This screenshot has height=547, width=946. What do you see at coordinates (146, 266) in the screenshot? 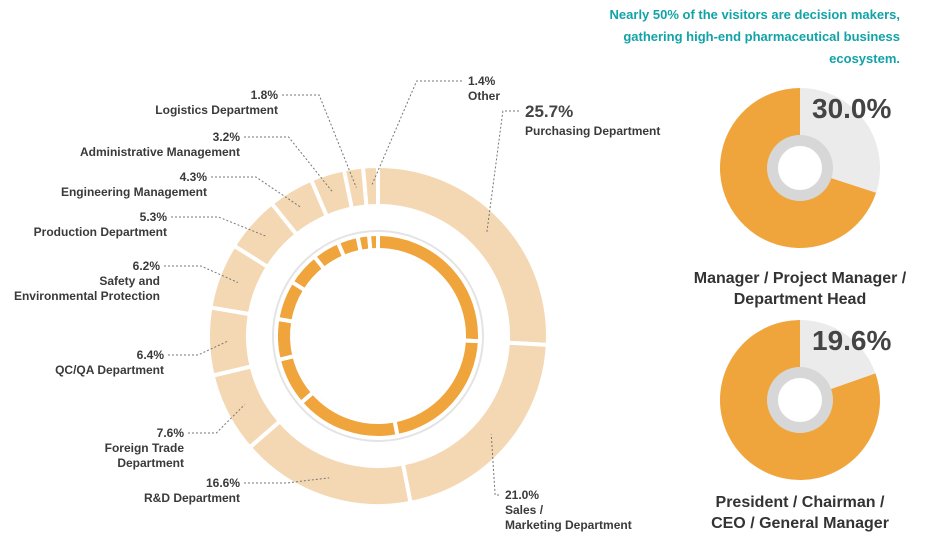
I see `value-label: 6.2%` at bounding box center [146, 266].